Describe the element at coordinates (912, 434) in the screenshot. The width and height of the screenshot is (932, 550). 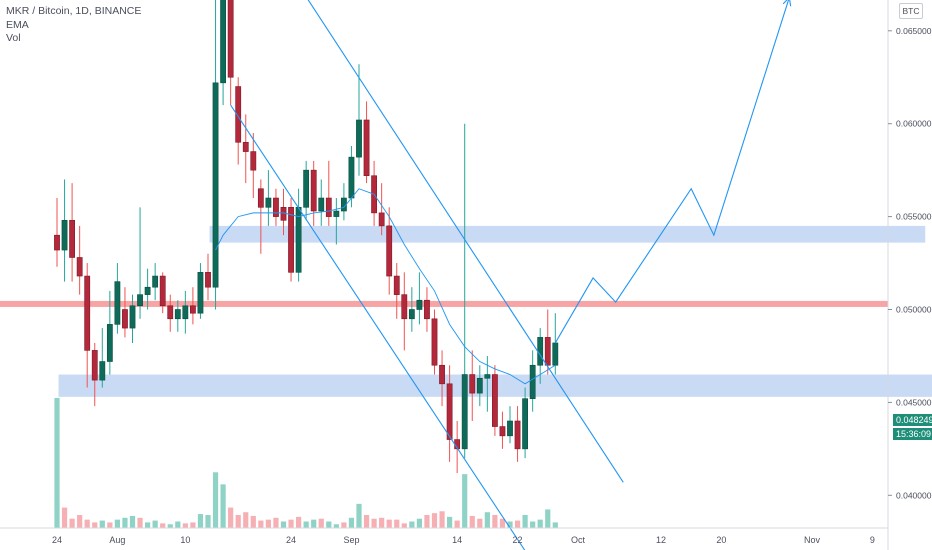
I see `countdown-label: 15:36:09` at that location.